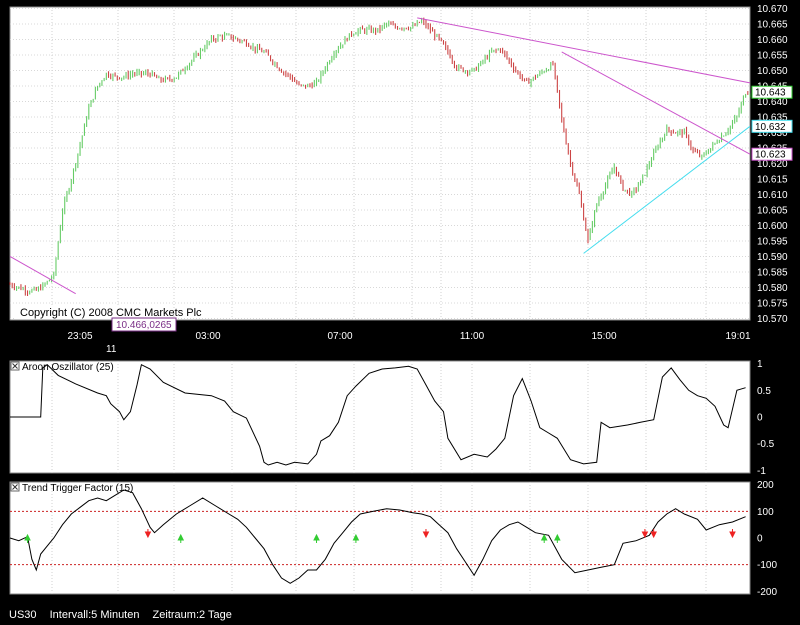 The height and width of the screenshot is (625, 800). I want to click on price-tick-label: 10.585, so click(772, 272).